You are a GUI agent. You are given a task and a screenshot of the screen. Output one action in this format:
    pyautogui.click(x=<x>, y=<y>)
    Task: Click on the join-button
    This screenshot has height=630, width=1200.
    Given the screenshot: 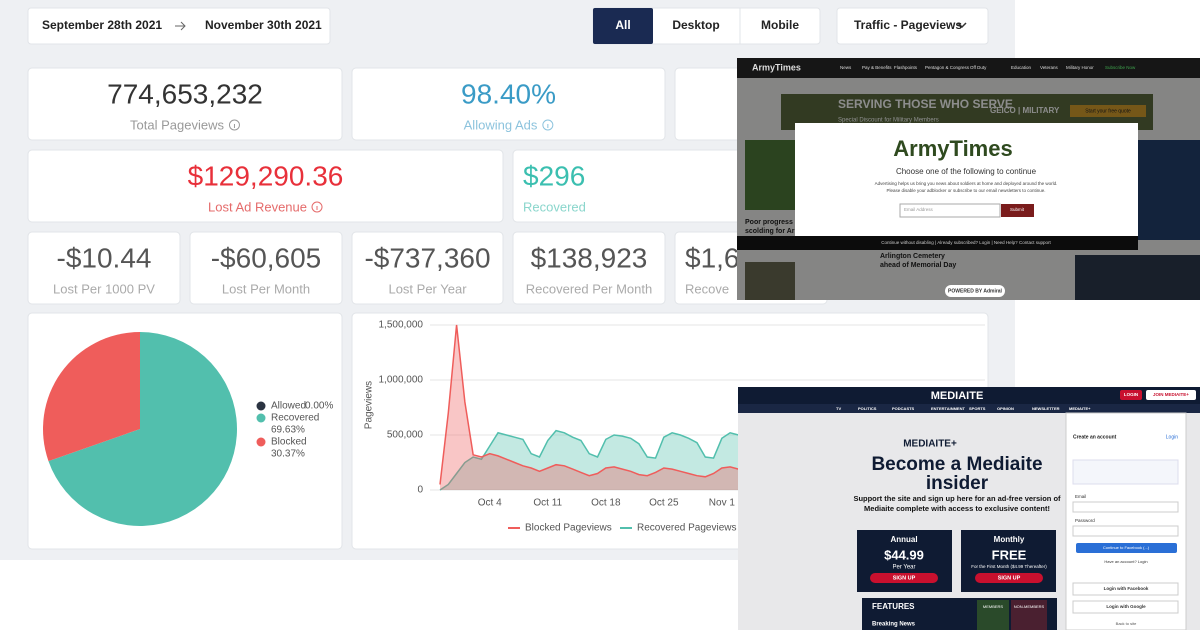 What is the action you would take?
    pyautogui.click(x=1171, y=395)
    